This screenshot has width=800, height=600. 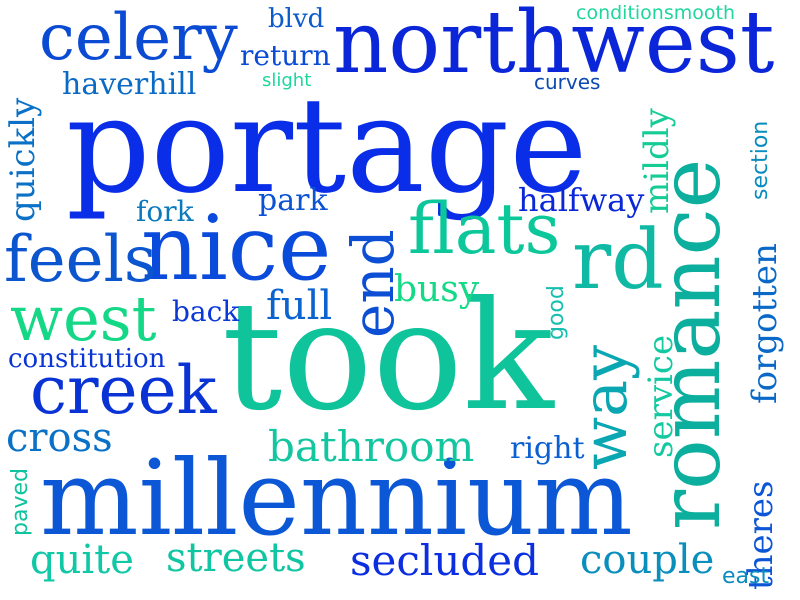 I want to click on word-quickly: quickly, so click(x=23, y=159).